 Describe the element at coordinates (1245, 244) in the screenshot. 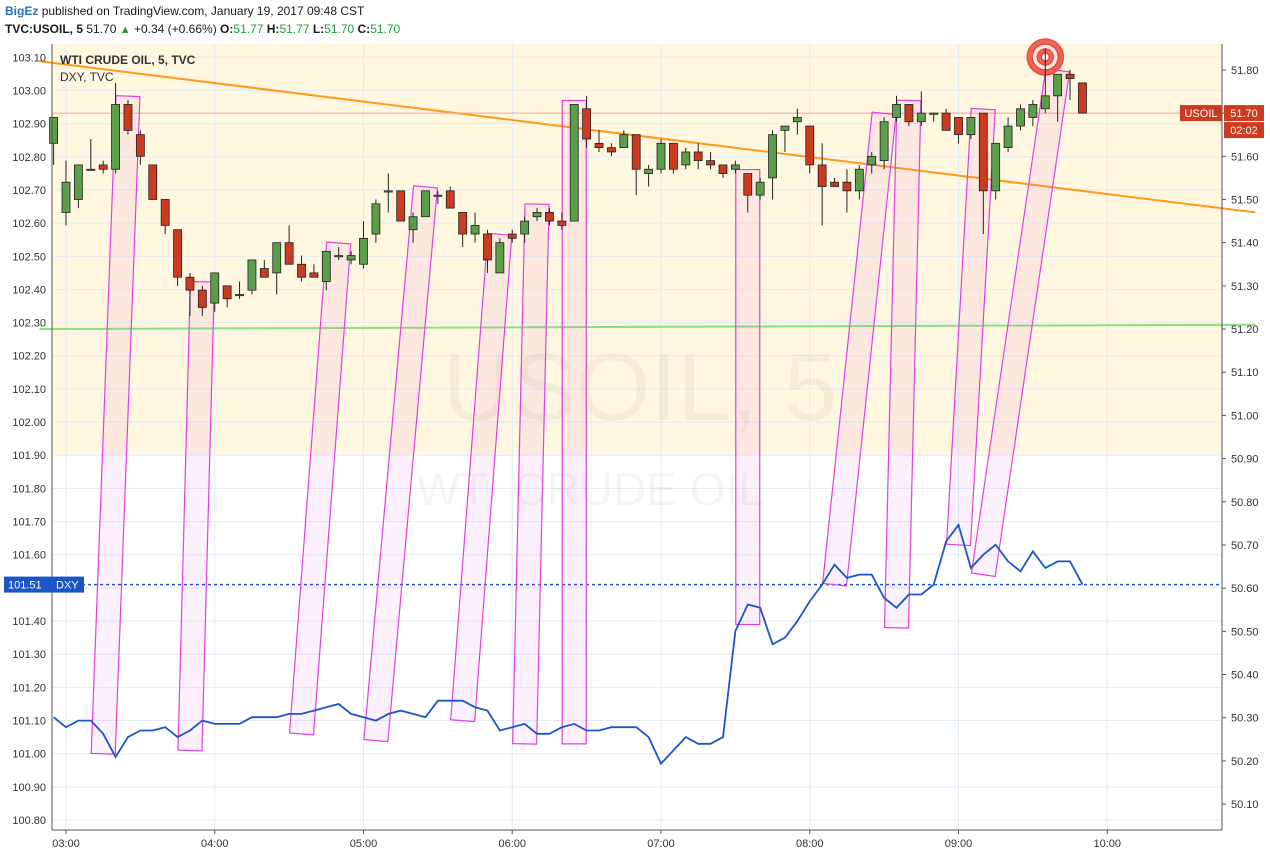

I see `right-axis-tick-label: 51.40` at that location.